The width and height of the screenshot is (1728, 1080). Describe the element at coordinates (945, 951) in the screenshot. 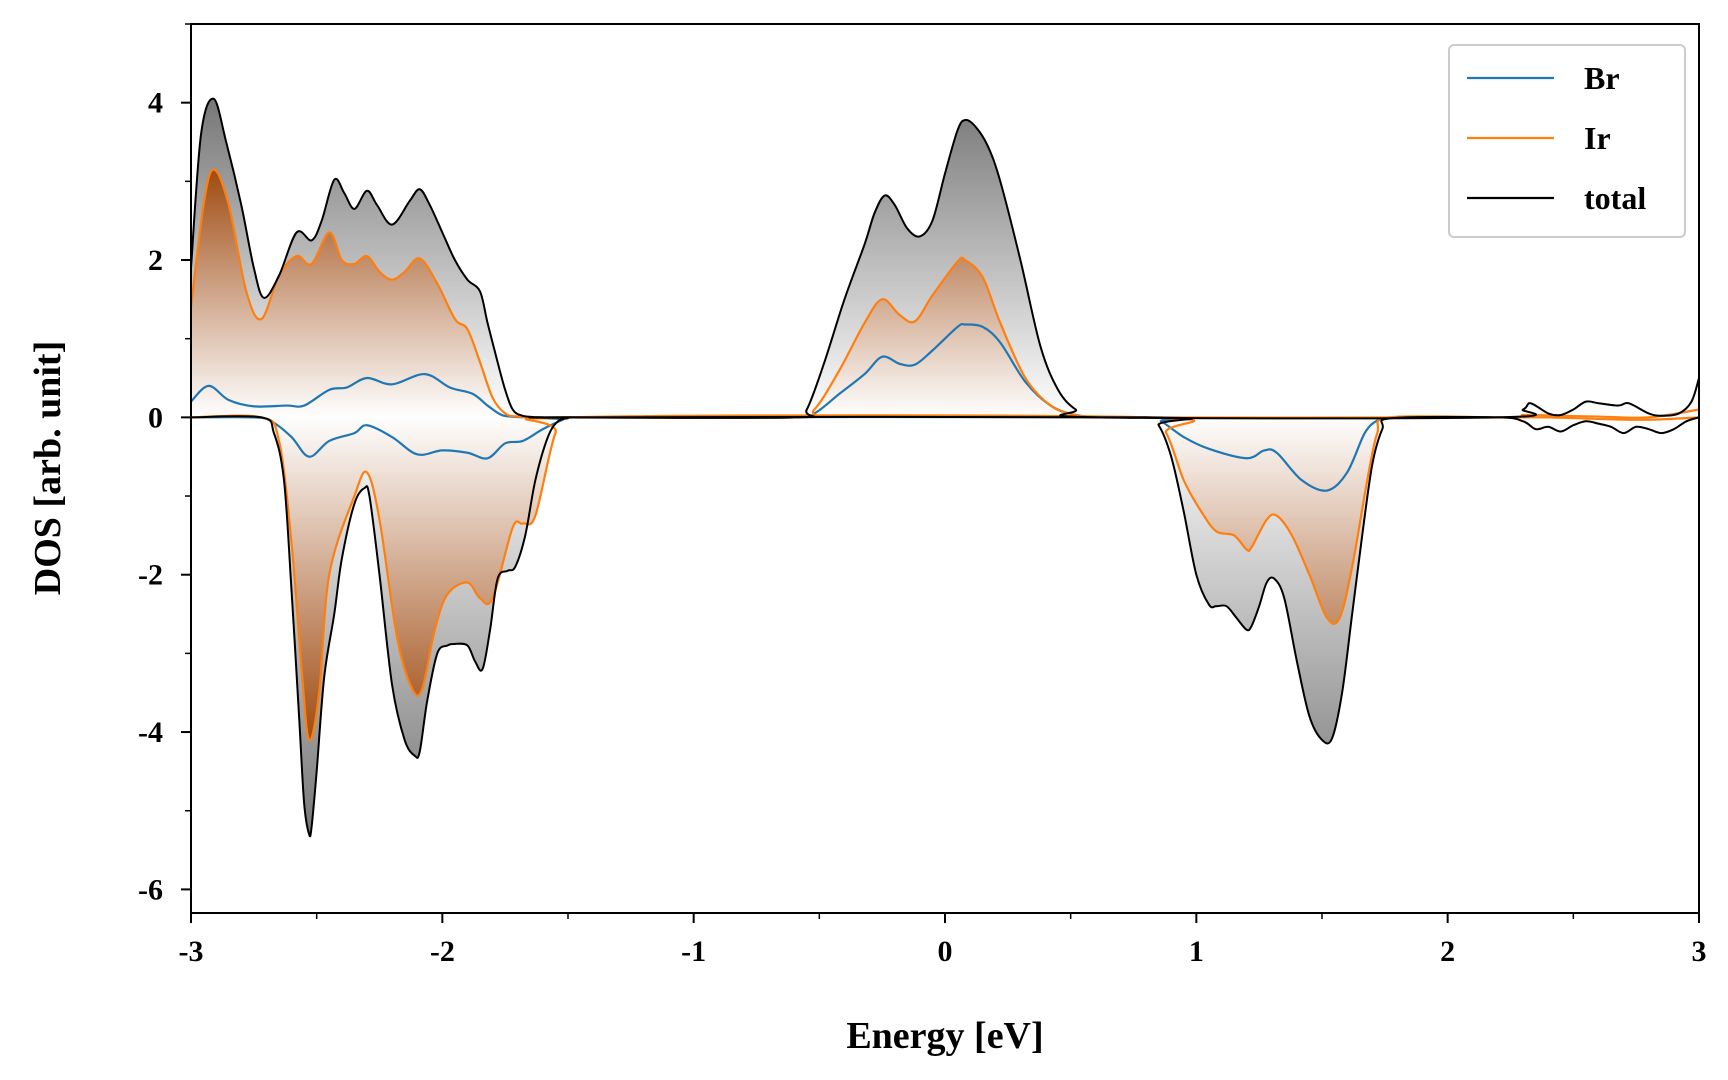

I see `x-tick-label: 0` at that location.